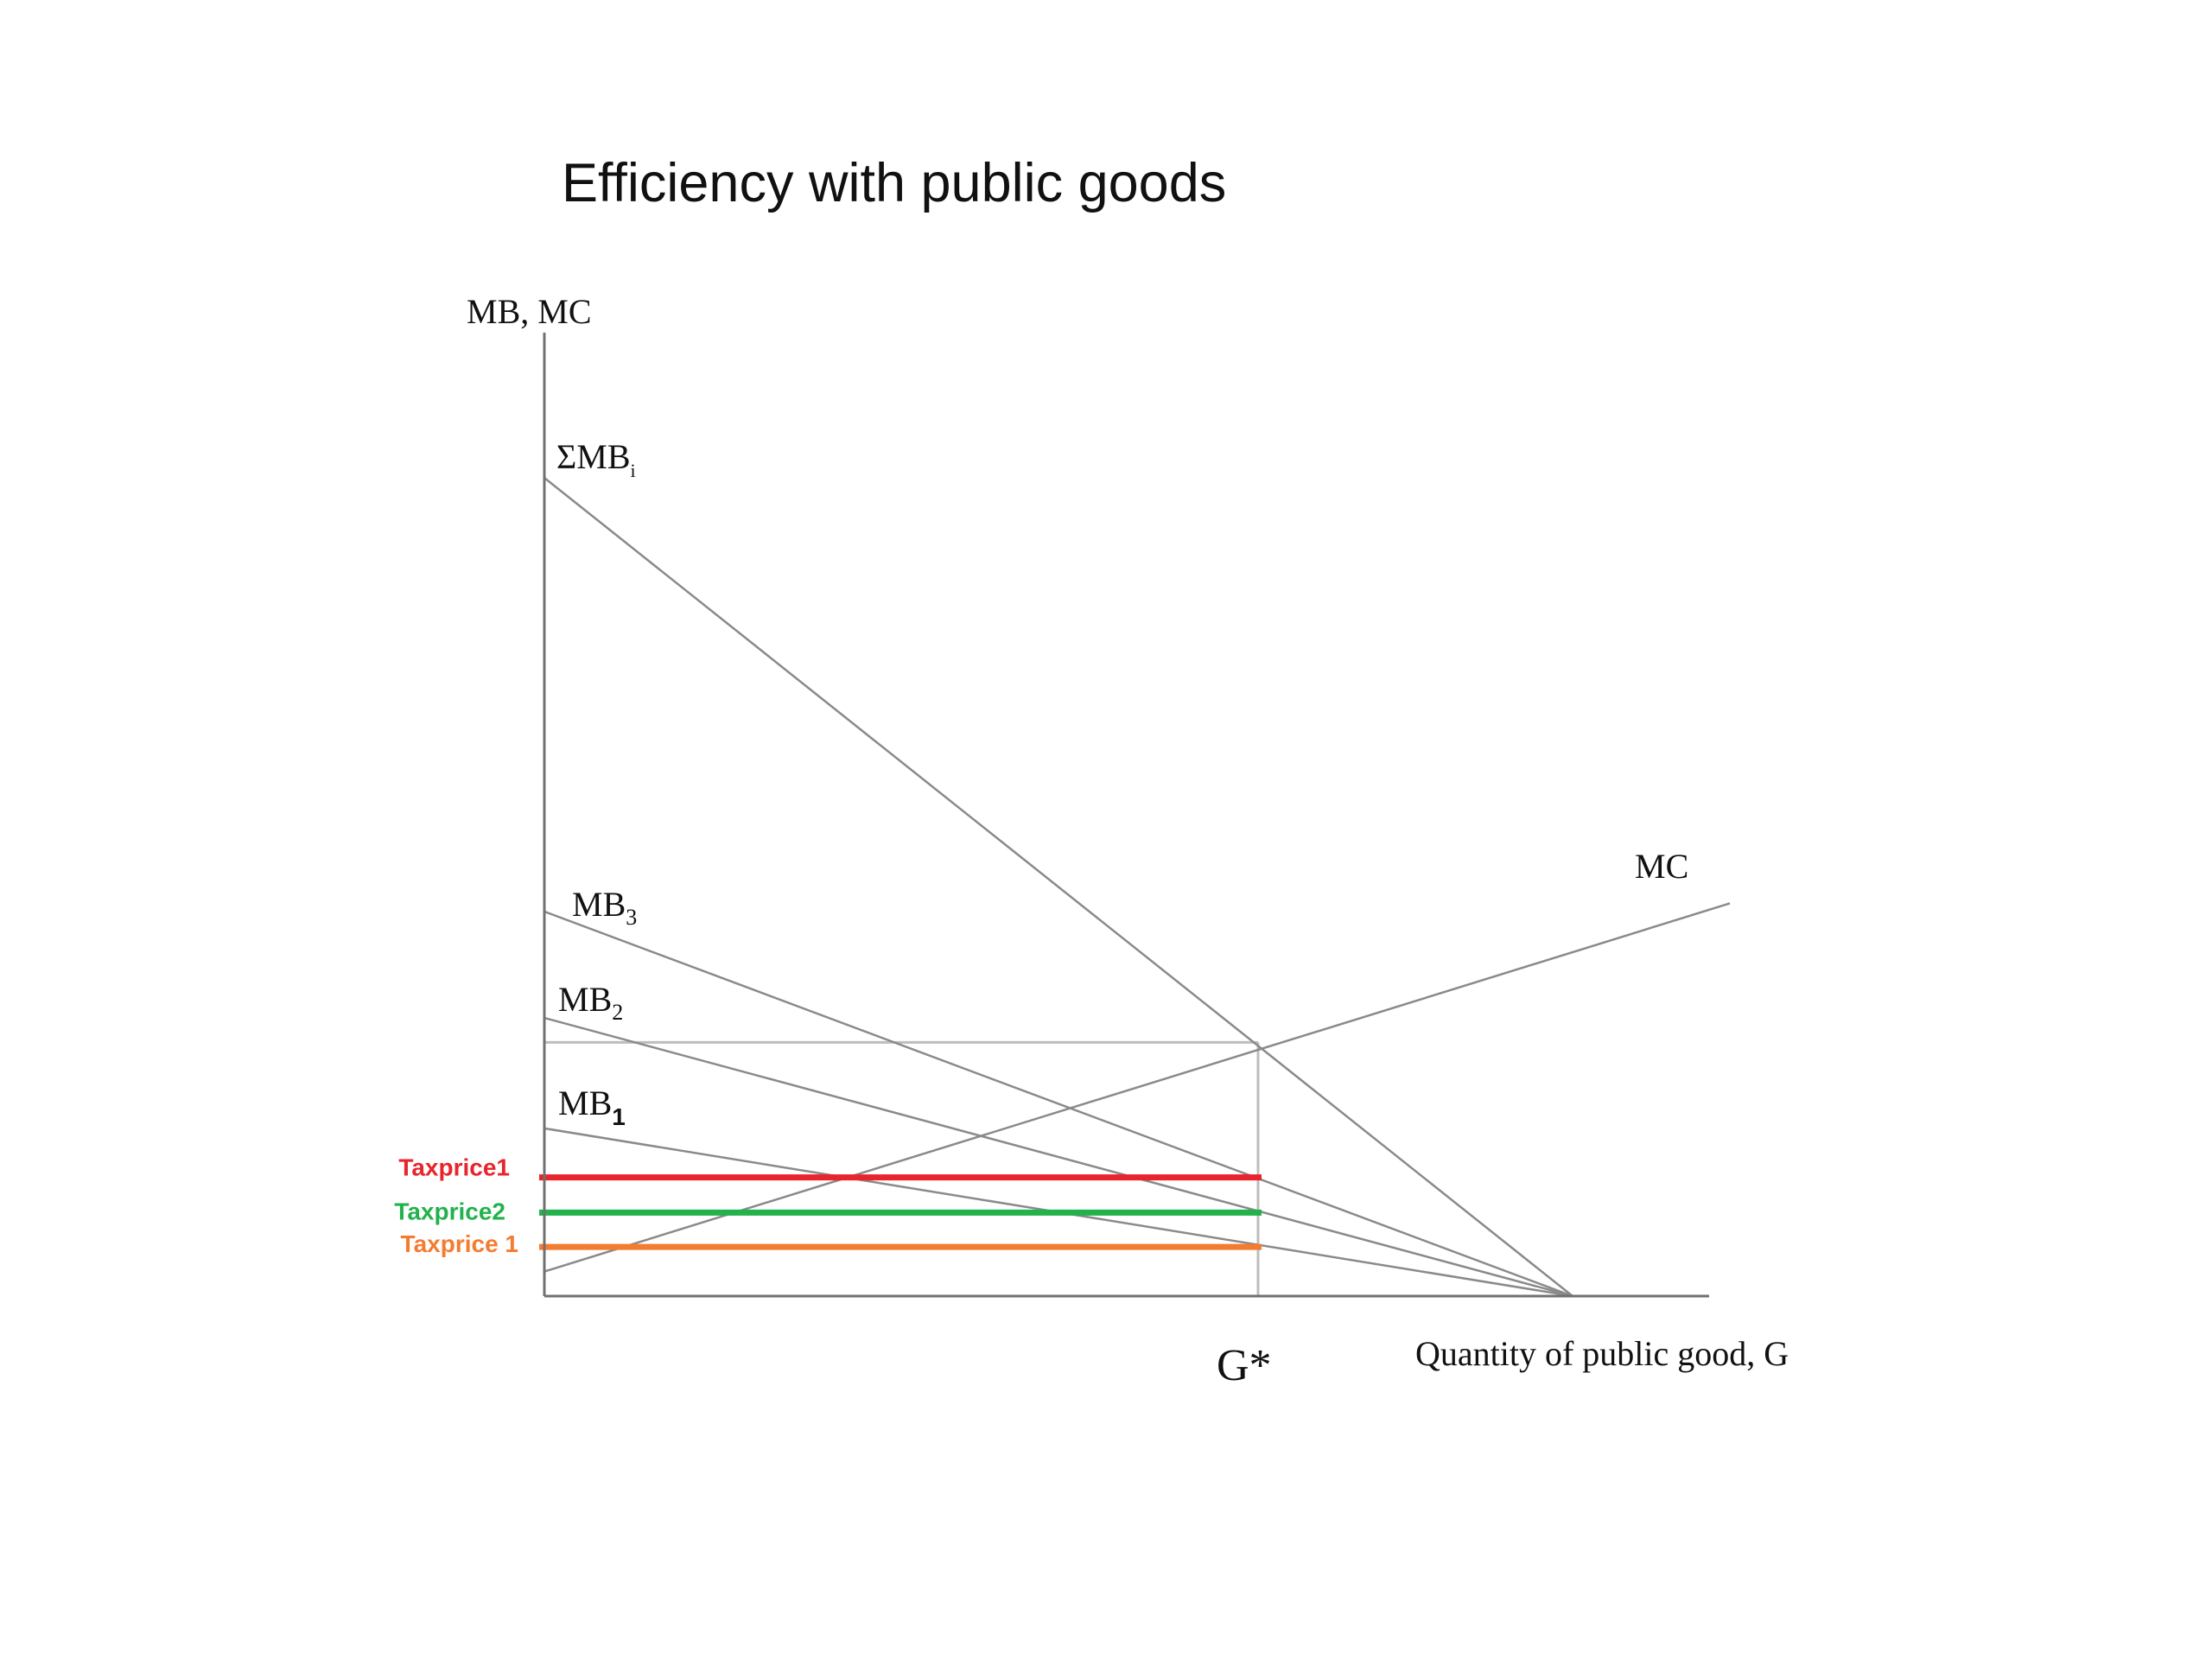 Image resolution: width=2212 pixels, height=1659 pixels. What do you see at coordinates (529, 311) in the screenshot?
I see `y-axis-label: MB, MC` at bounding box center [529, 311].